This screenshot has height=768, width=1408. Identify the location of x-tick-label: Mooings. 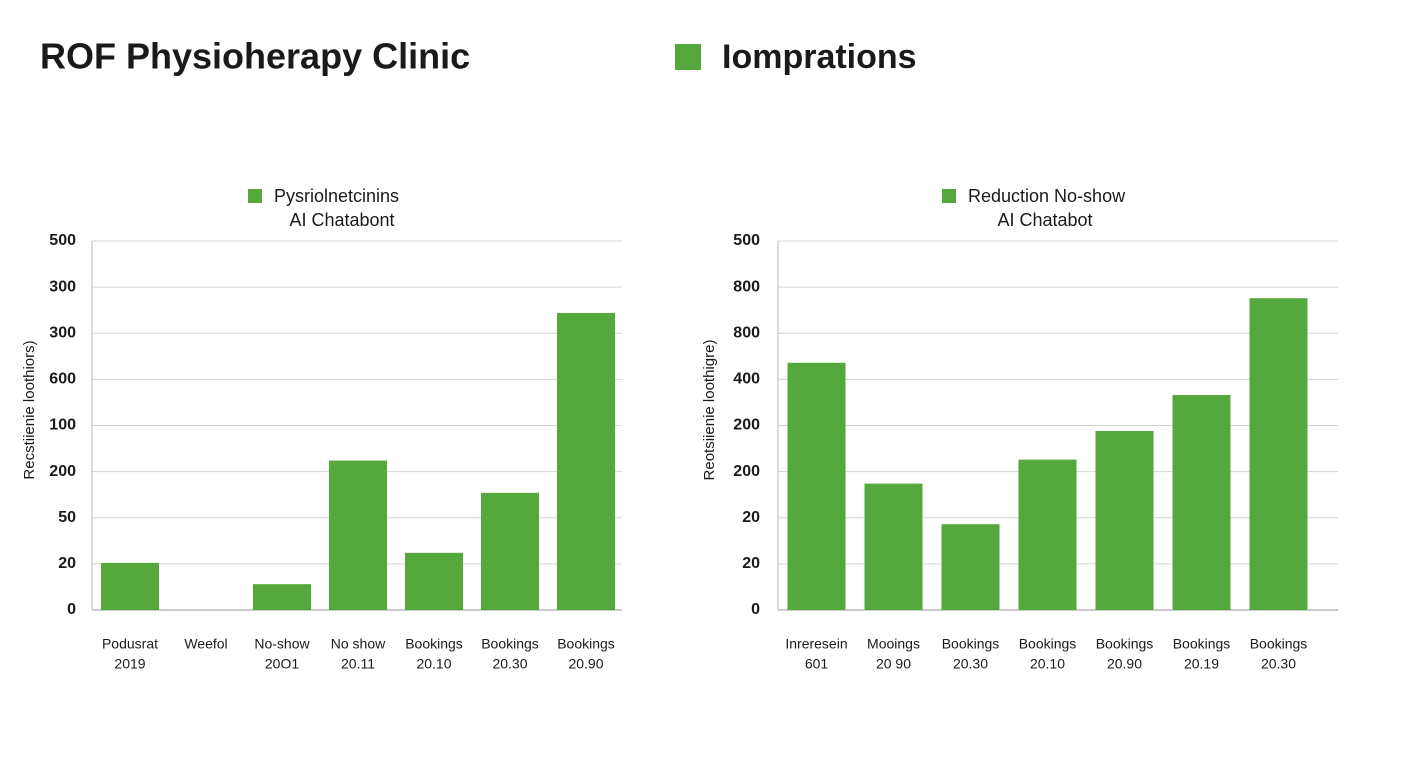
(893, 644).